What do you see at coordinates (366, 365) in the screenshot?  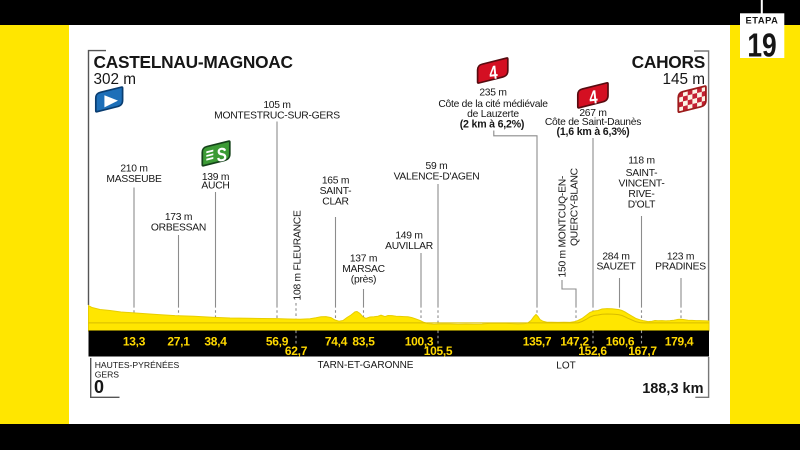 I see `svg-text: TARN-ET-GARONNE` at bounding box center [366, 365].